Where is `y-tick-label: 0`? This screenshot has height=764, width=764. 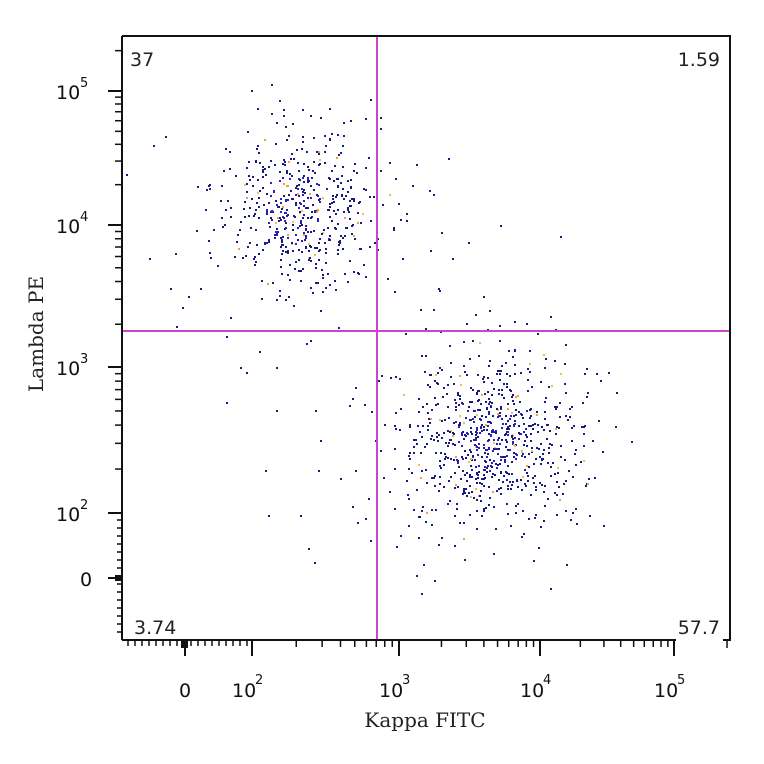 y-tick-label: 0 is located at coordinates (86, 580).